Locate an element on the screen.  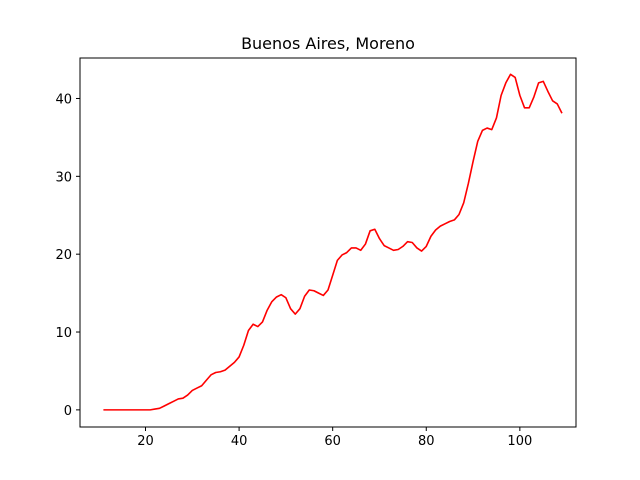
y-tick-label: 30 is located at coordinates (63, 177).